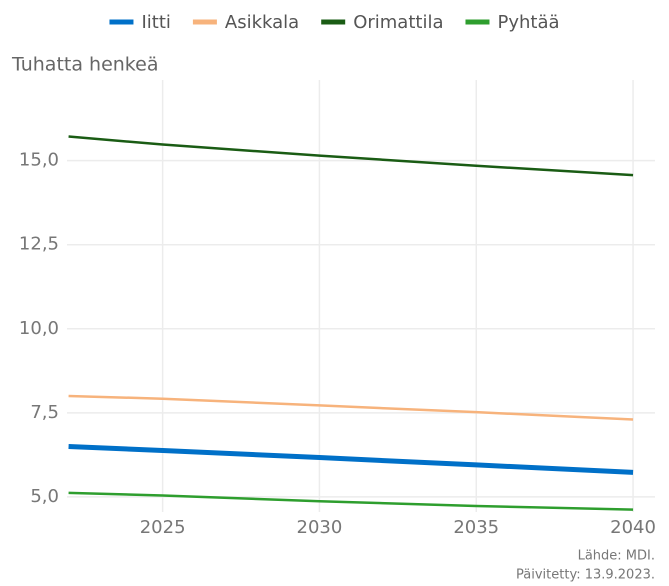 The height and width of the screenshot is (586, 669). What do you see at coordinates (163, 527) in the screenshot?
I see `x-tick-label: 2025` at bounding box center [163, 527].